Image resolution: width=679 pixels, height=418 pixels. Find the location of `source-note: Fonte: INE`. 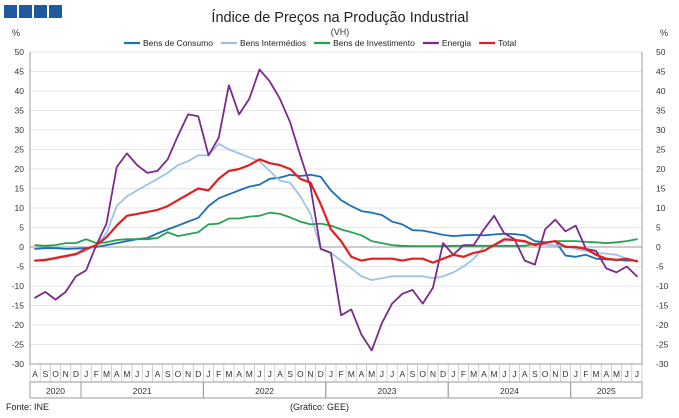

source-note: Fonte: INE is located at coordinates (27, 407).